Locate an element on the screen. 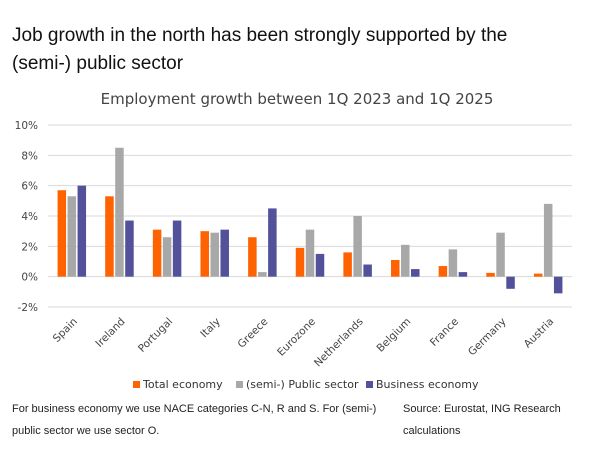 Image resolution: width=595 pixels, height=472 pixels. x-tick-label: Belgium is located at coordinates (393, 335).